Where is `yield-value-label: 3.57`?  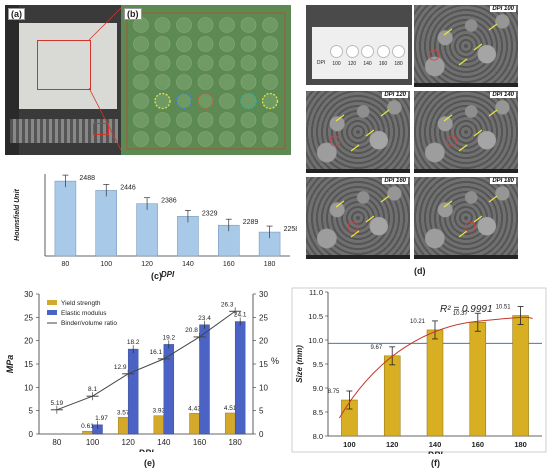
yield-value-label: 3.57 is located at coordinates (123, 412).